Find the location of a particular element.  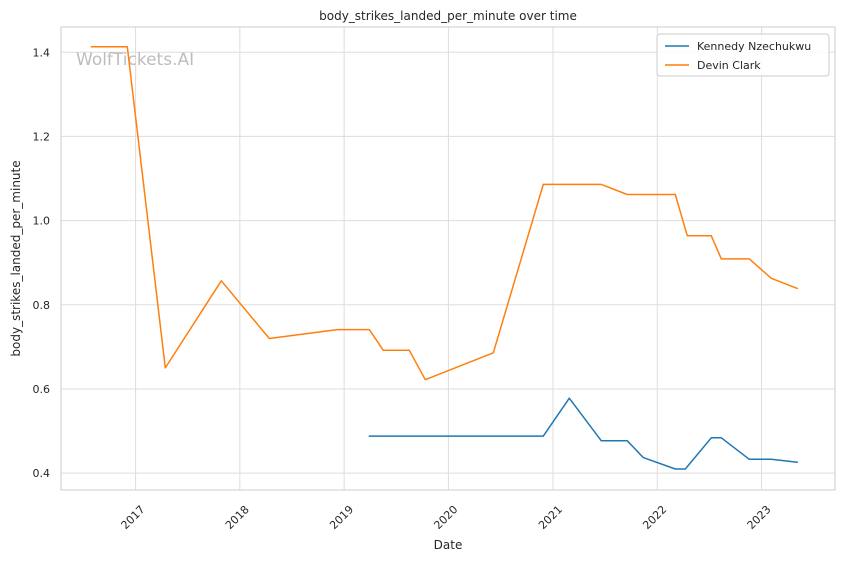

x-axis-title: Date is located at coordinates (448, 545).